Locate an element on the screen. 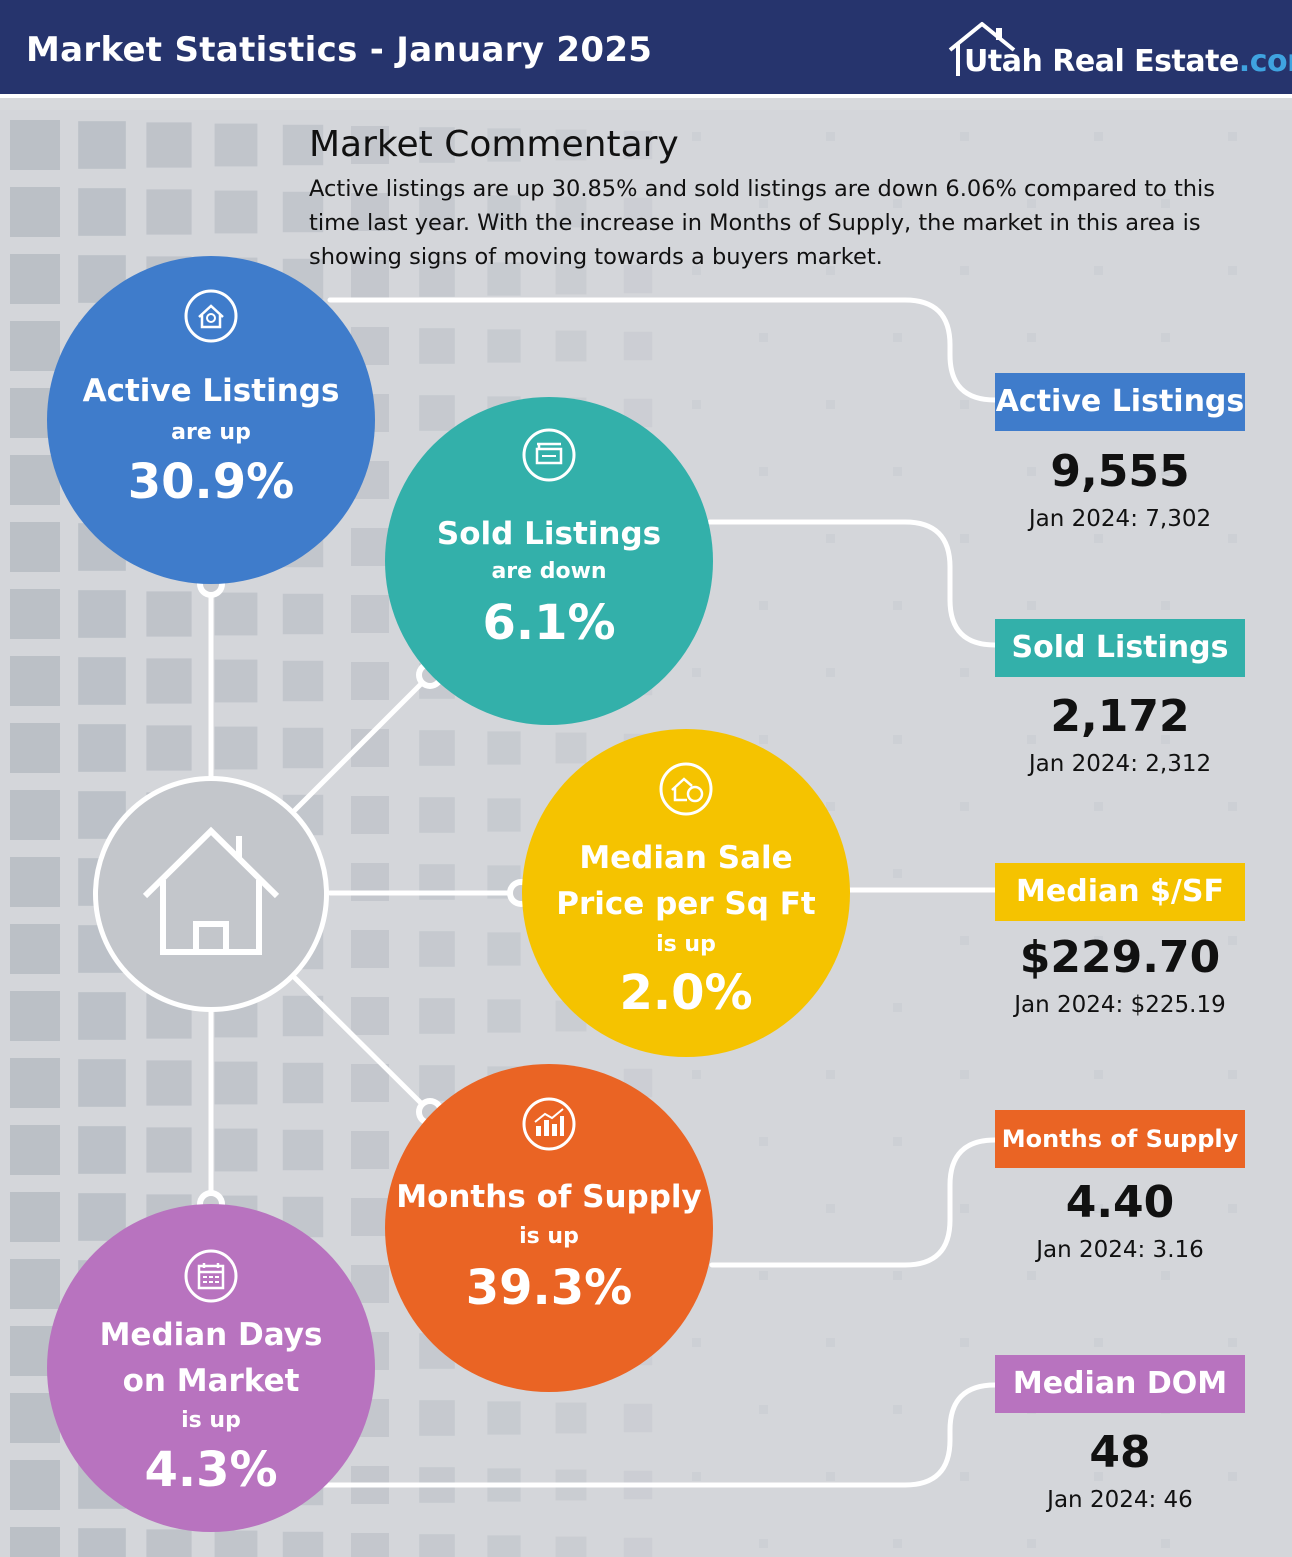 The height and width of the screenshot is (1557, 1292). sold-listings-previous: Jan 2024: 2,312 is located at coordinates (1120, 764).